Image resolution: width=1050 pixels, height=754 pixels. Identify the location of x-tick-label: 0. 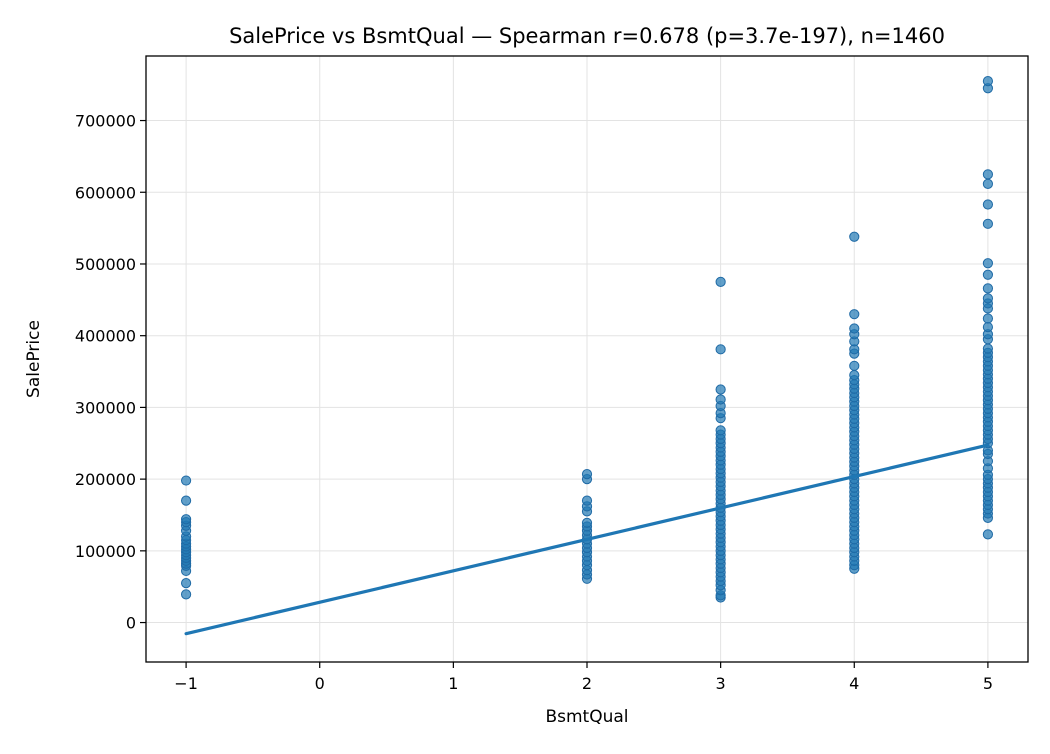
(320, 683).